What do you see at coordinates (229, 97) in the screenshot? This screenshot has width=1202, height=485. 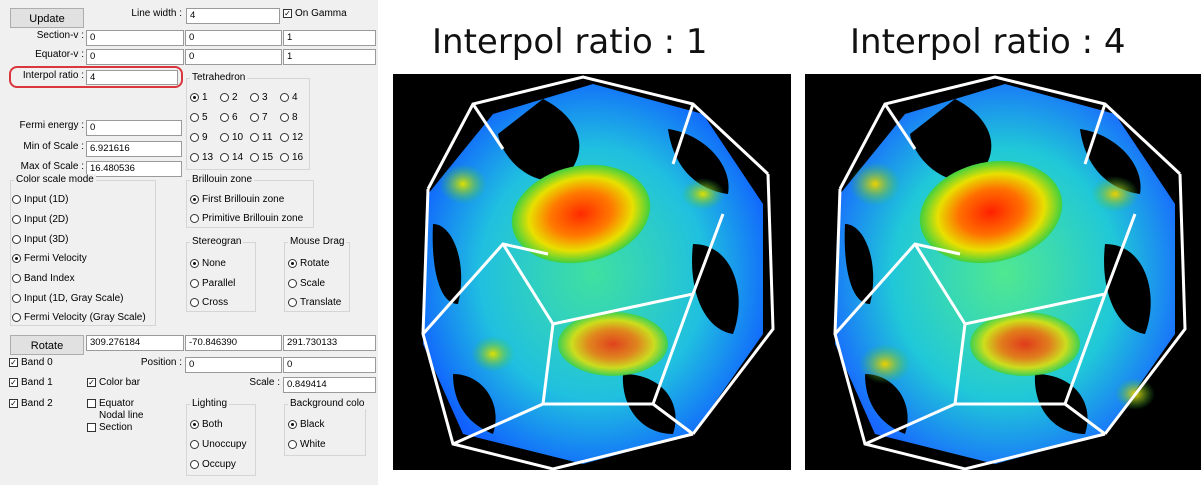 I see `tetrahedron-option: 2` at bounding box center [229, 97].